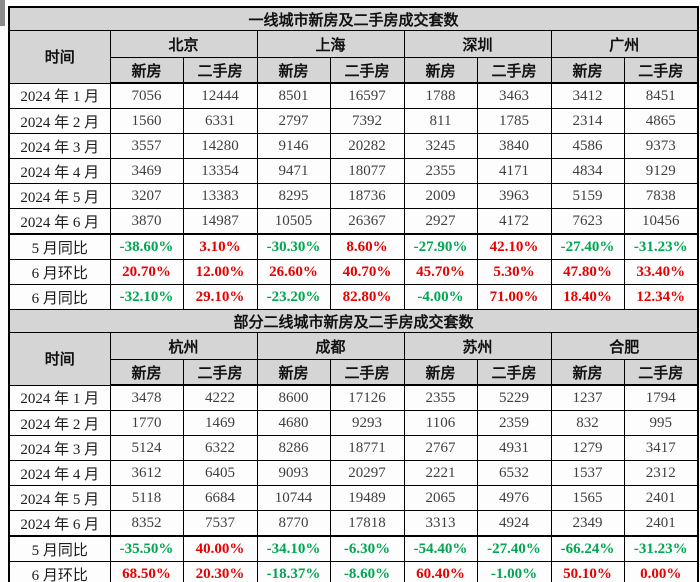  What do you see at coordinates (353, 321) in the screenshot?
I see `section-title: 部分二线城市新房及二手房成交套数` at bounding box center [353, 321].